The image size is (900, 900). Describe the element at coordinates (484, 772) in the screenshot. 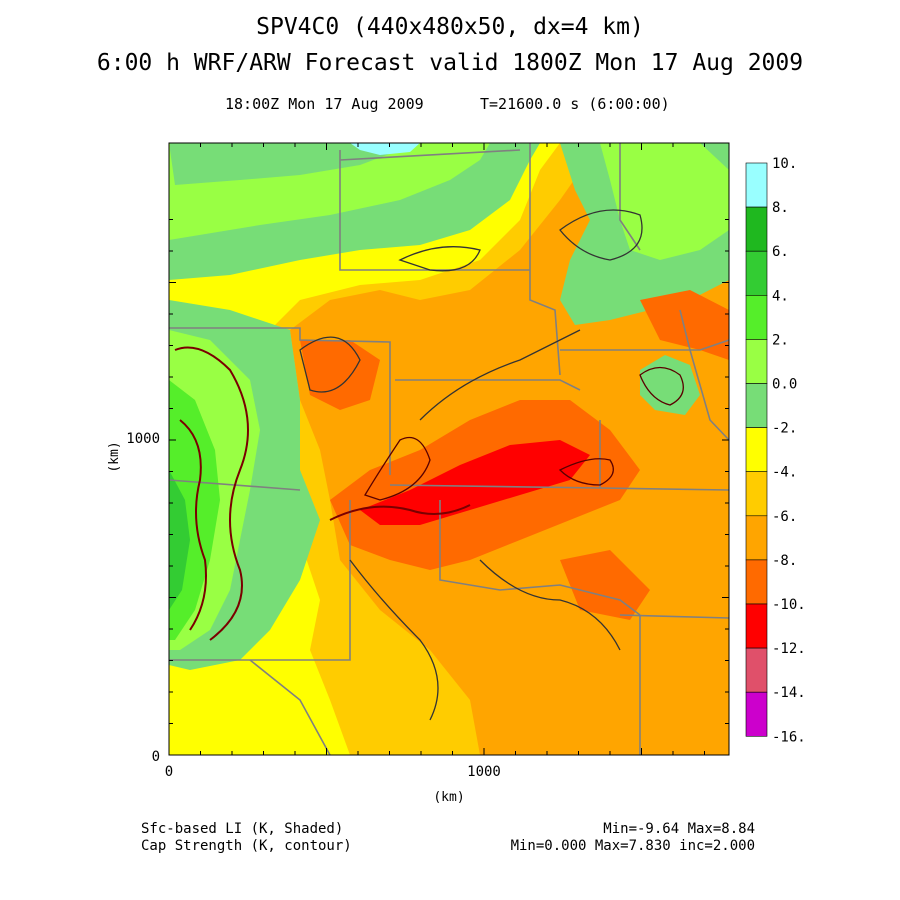

I see `x-tick-1000: 1000` at that location.